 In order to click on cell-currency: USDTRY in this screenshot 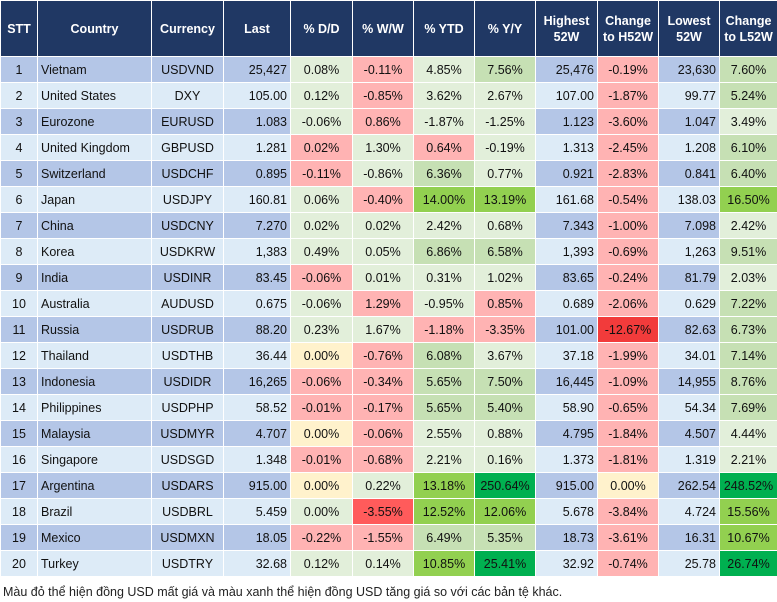, I will do `click(187, 563)`.